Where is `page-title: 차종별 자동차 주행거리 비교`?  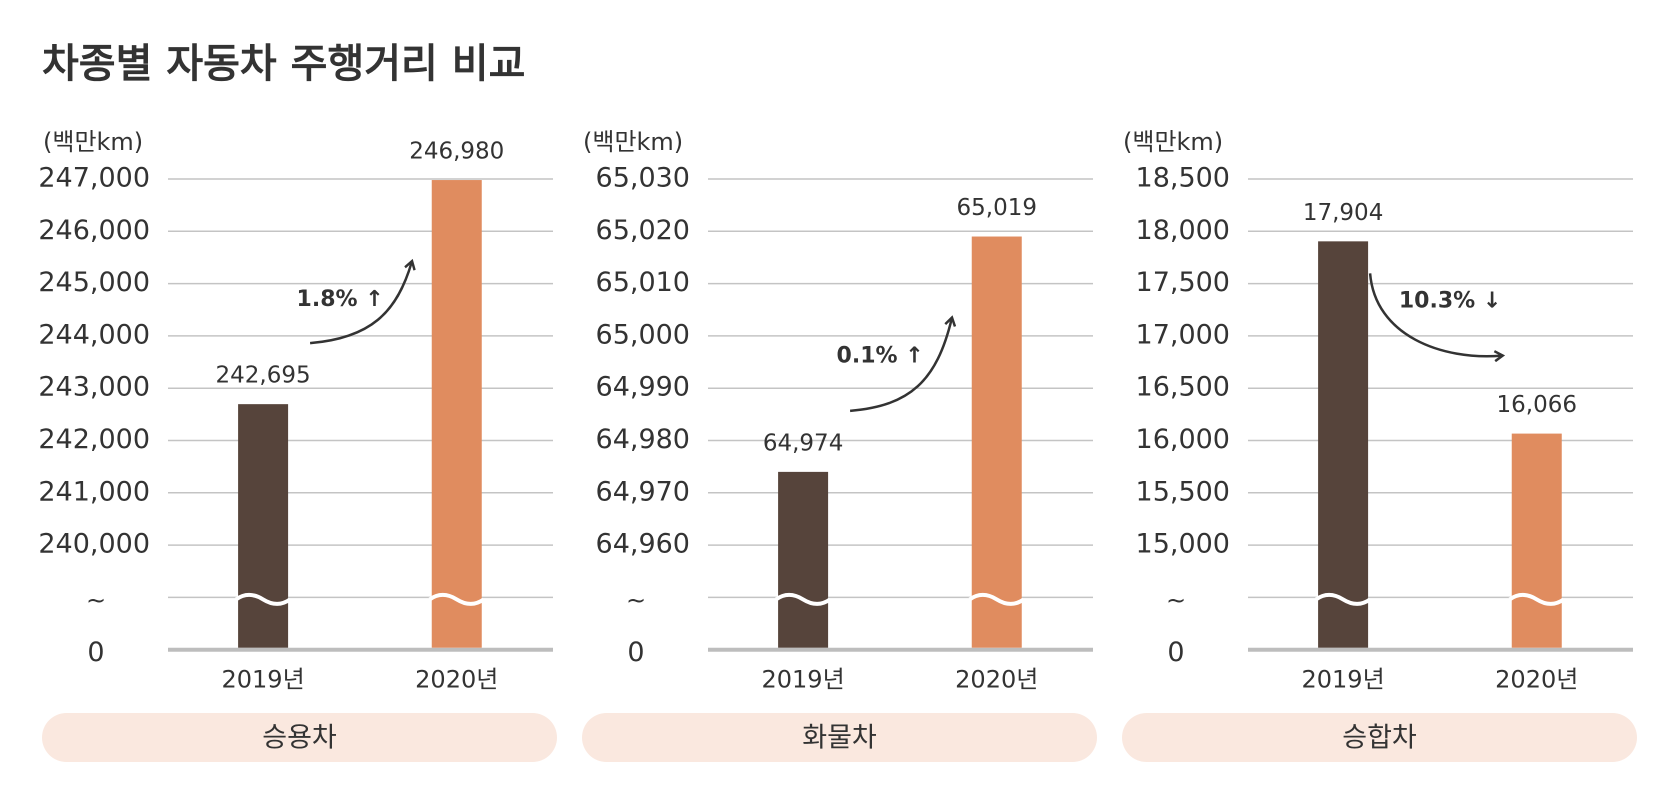 page-title: 차종별 자동차 주행거리 비교 is located at coordinates (283, 64).